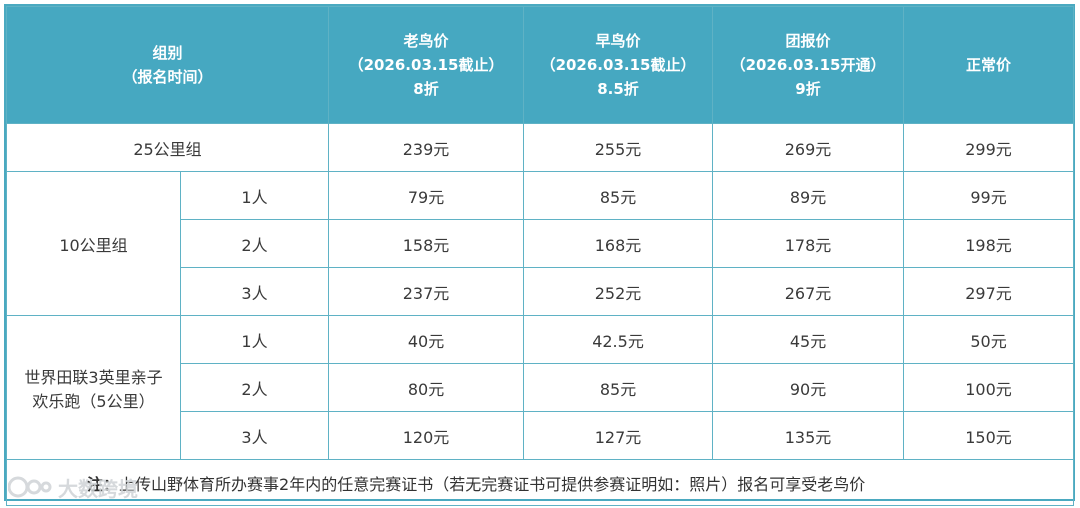 The image size is (1080, 508). I want to click on table-row-10km-3: 3人 237元 252元 267元 297元, so click(541, 291).